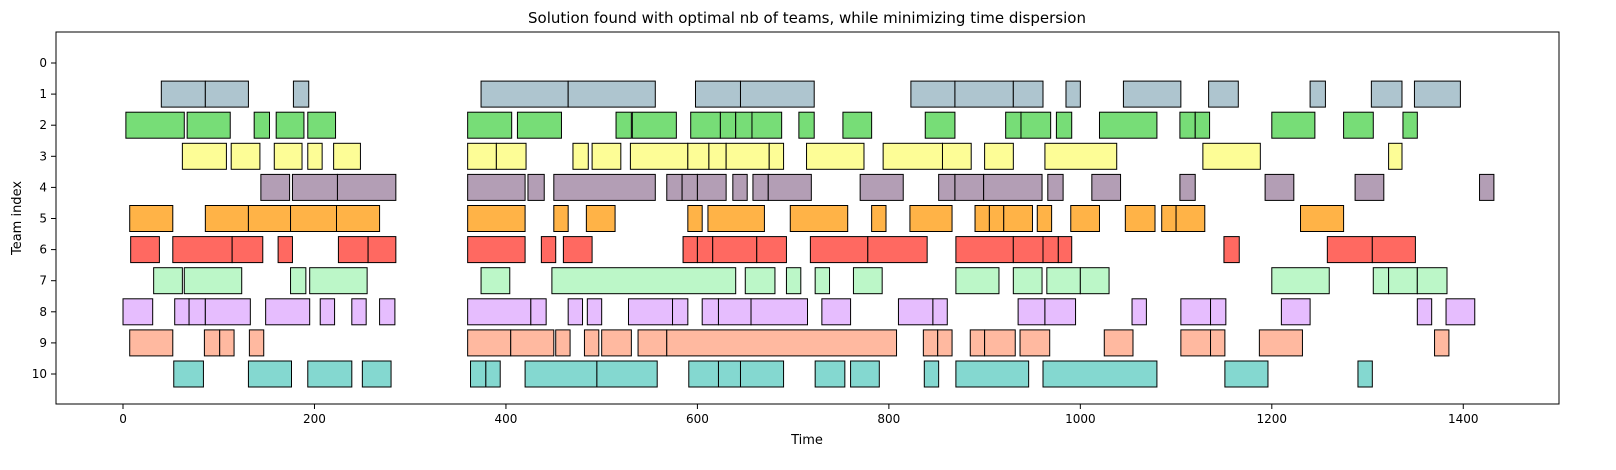 Image resolution: width=1616 pixels, height=470 pixels. I want to click on x-tick-label: 800, so click(888, 419).